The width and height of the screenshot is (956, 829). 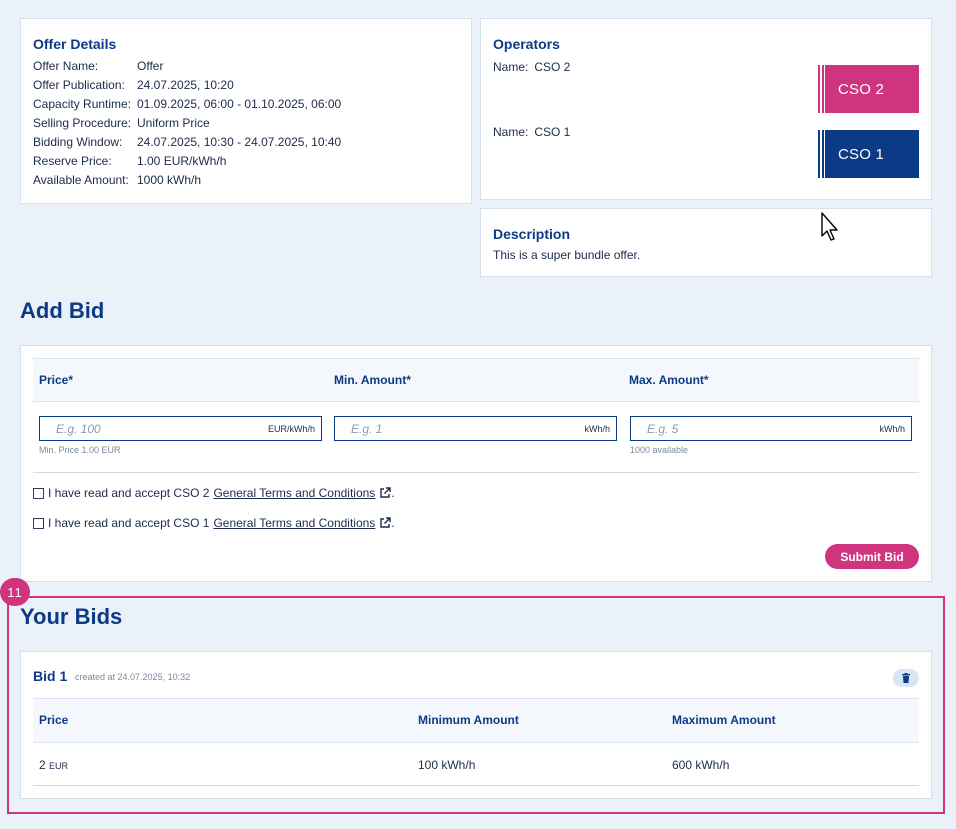 What do you see at coordinates (476, 380) in the screenshot?
I see `add-bid-header-row: Price* Min. Amount* Max. Amount*` at bounding box center [476, 380].